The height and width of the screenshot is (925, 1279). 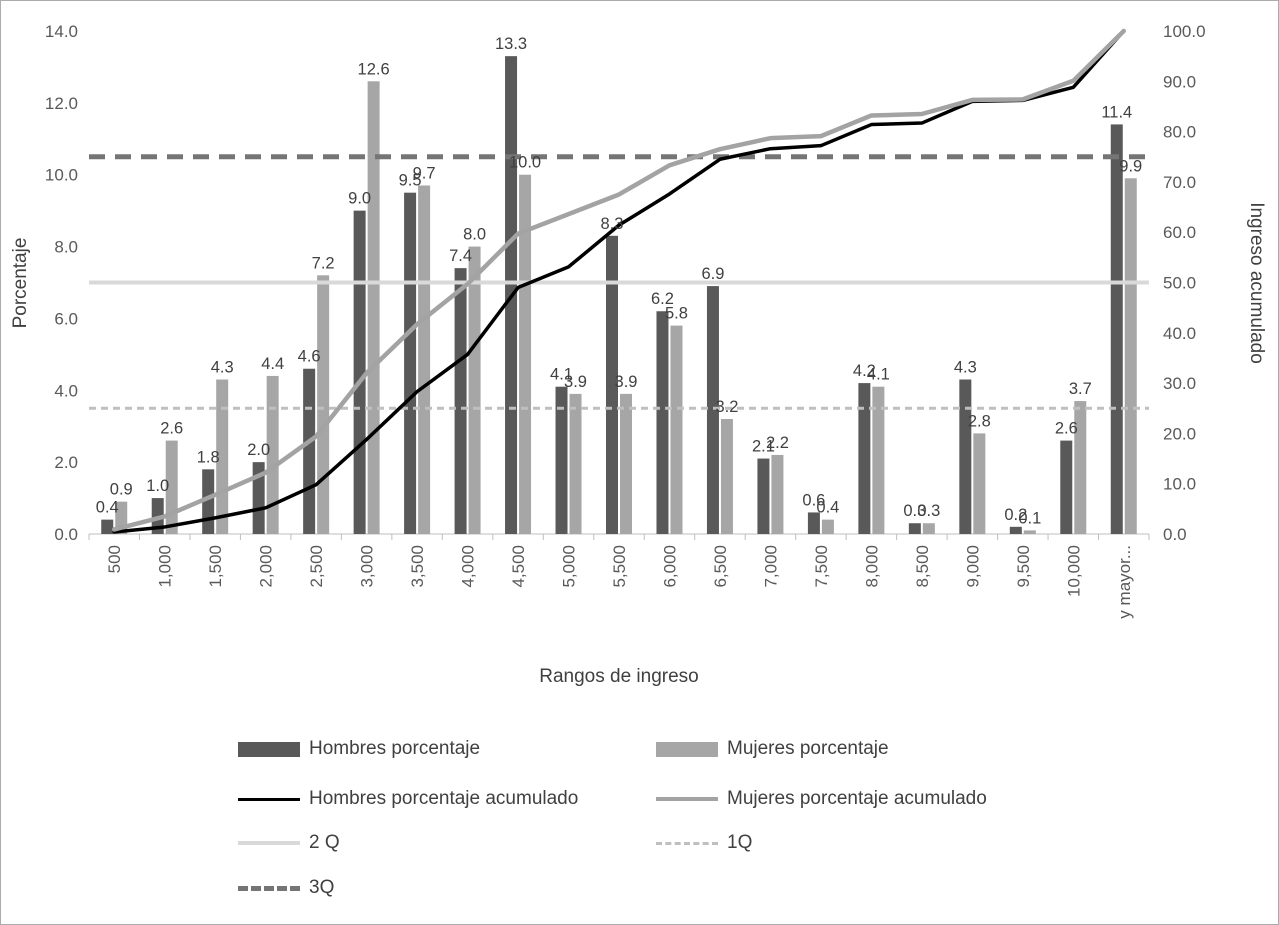 What do you see at coordinates (269, 749) in the screenshot?
I see `hombres-bar-swatch` at bounding box center [269, 749].